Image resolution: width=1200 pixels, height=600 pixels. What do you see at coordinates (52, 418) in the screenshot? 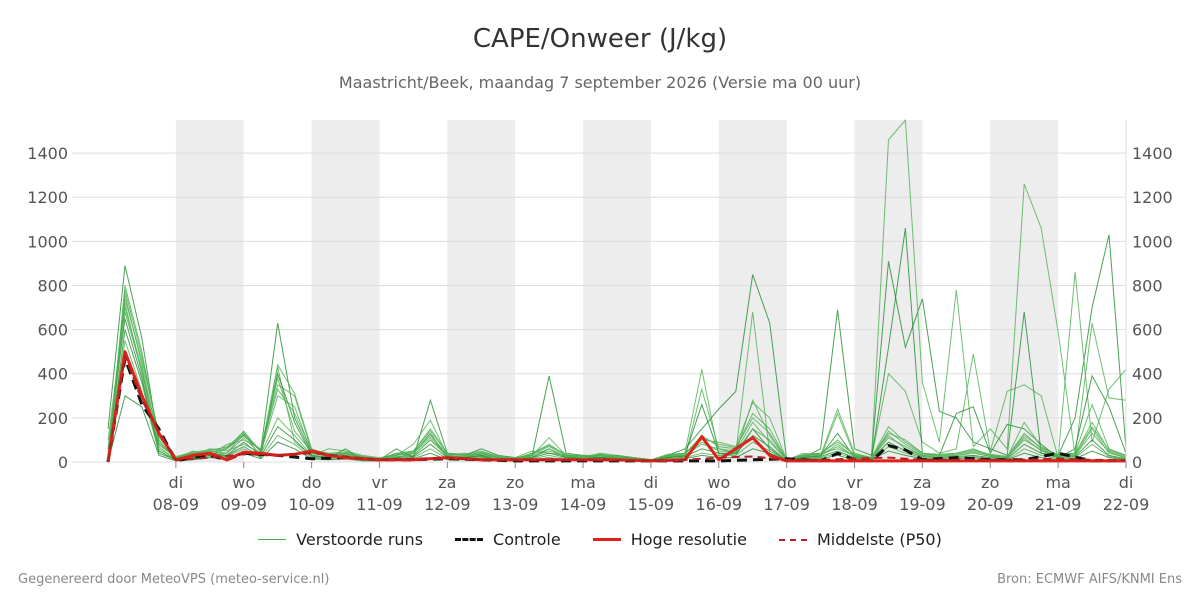
I see `y-tick-label-left: 200` at bounding box center [52, 418].